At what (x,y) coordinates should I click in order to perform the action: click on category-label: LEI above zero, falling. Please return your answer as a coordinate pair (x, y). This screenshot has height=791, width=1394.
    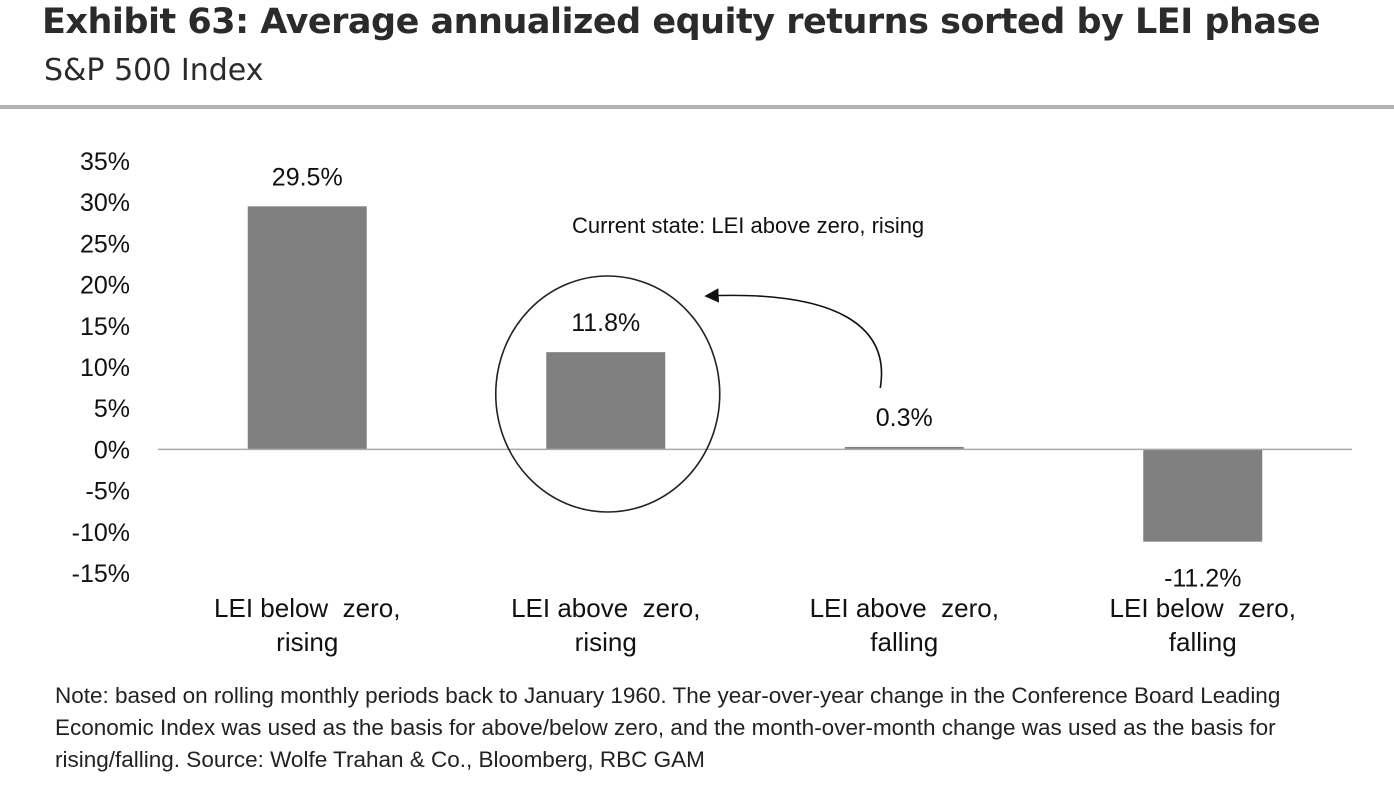
    Looking at the image, I should click on (904, 625).